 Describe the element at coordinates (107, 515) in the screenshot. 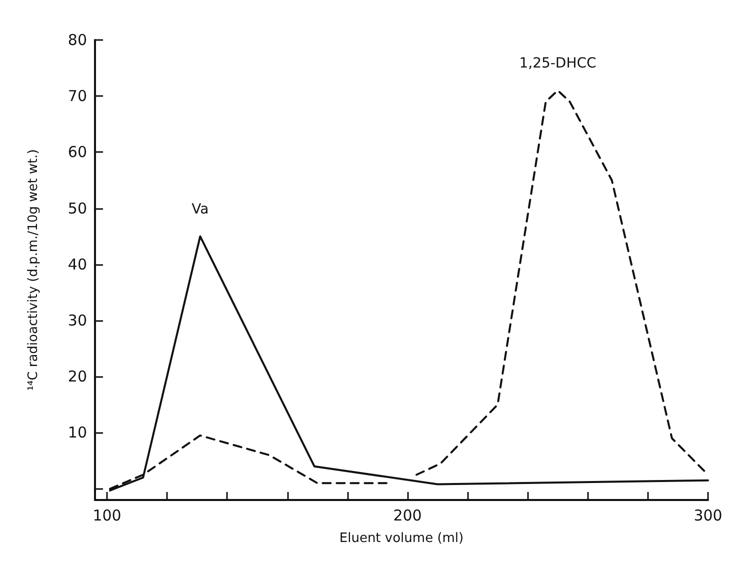

I see `x-tick-label: 100` at that location.